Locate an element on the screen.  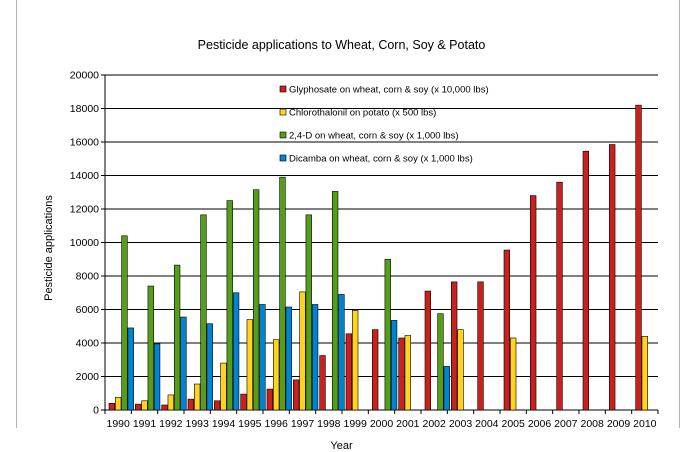
x-tick-label: 2009 is located at coordinates (619, 424).